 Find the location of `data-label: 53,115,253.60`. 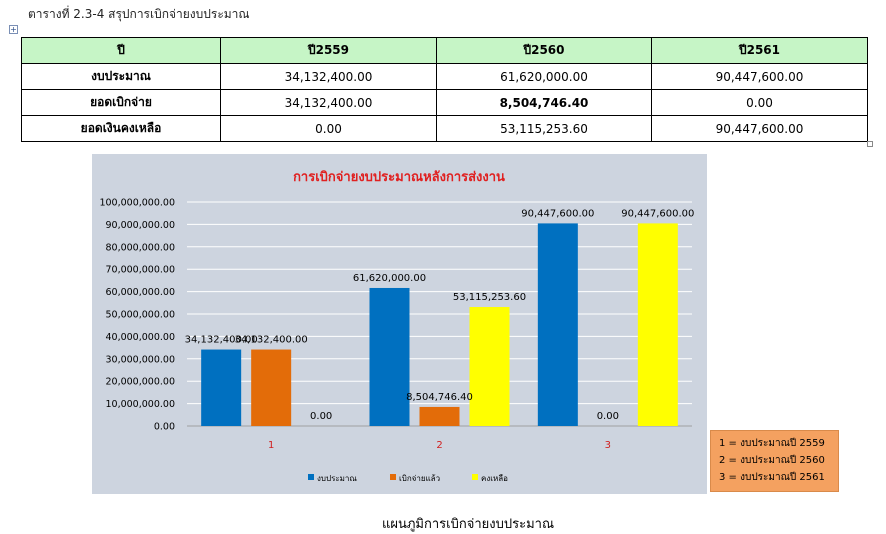

data-label: 53,115,253.60 is located at coordinates (489, 297).